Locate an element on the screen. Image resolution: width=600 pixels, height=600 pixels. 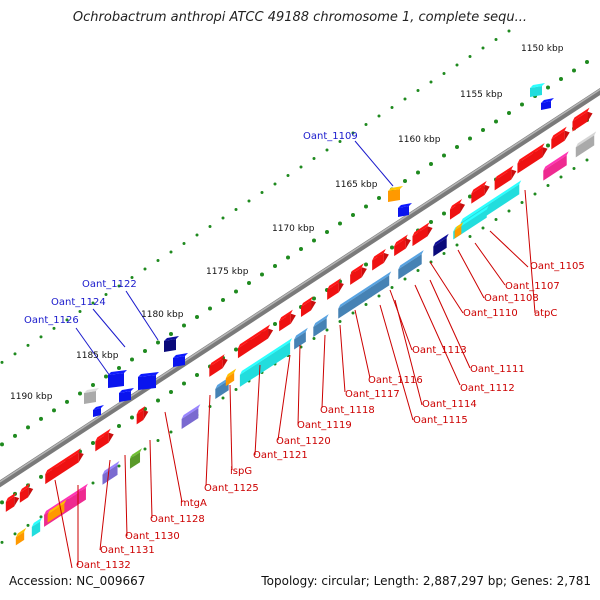
cyan-top-feature-face is located at coordinates (536, 91).